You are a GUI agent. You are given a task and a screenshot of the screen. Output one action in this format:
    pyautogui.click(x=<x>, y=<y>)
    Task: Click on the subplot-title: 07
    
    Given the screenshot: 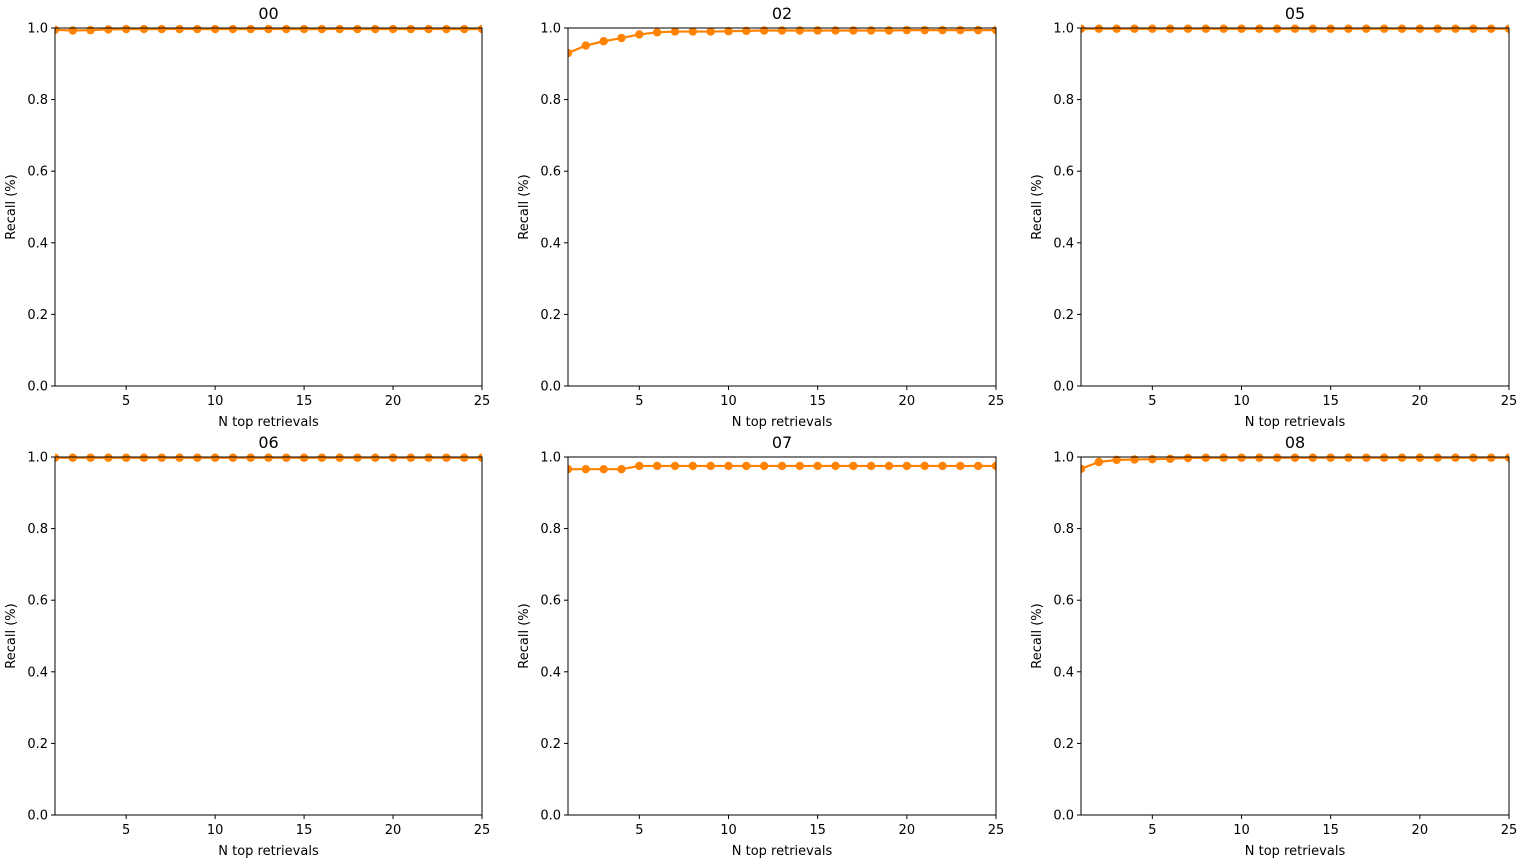 What is the action you would take?
    pyautogui.click(x=782, y=442)
    